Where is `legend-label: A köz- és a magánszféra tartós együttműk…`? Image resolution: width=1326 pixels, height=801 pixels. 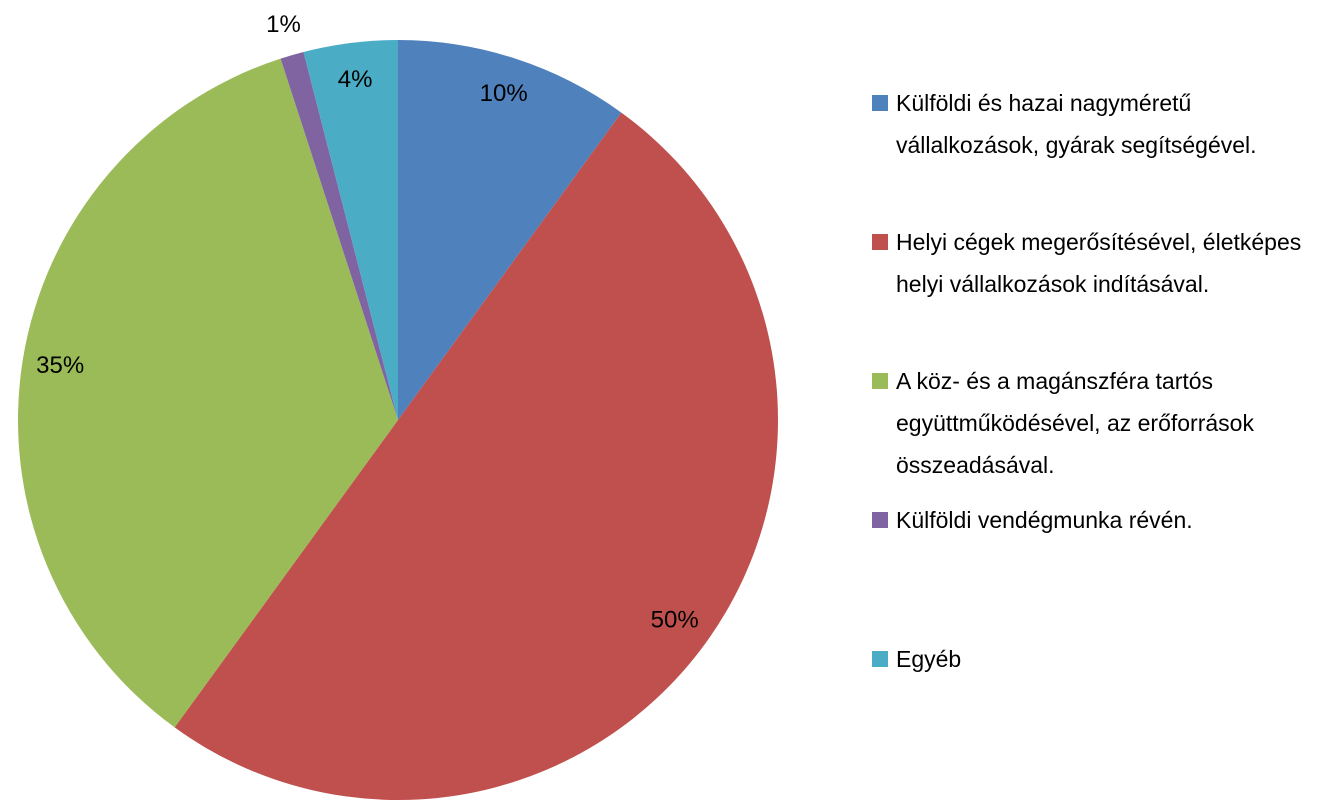 legend-label: A köz- és a magánszféra tartós együttműk… is located at coordinates (1075, 423).